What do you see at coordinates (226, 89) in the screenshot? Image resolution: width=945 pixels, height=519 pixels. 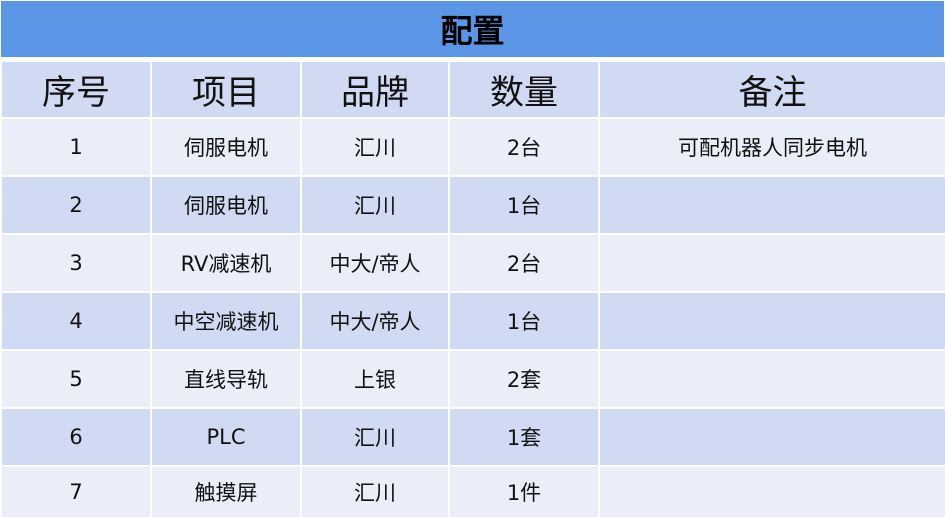 I see `header-item: 项目` at bounding box center [226, 89].